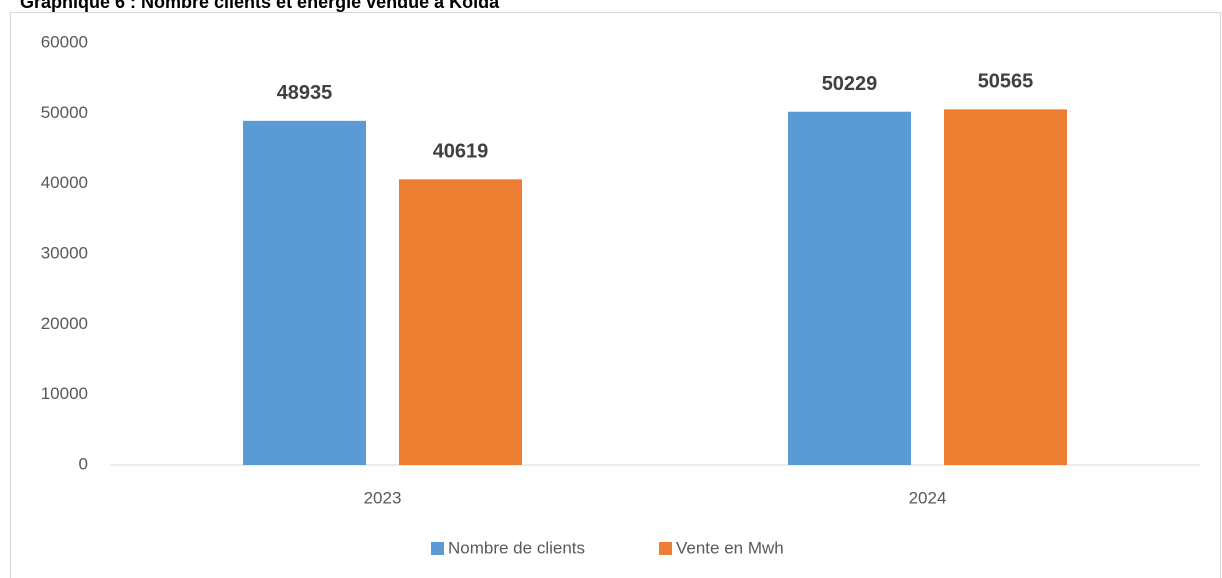  I want to click on x-tick-label: 2024, so click(928, 497).